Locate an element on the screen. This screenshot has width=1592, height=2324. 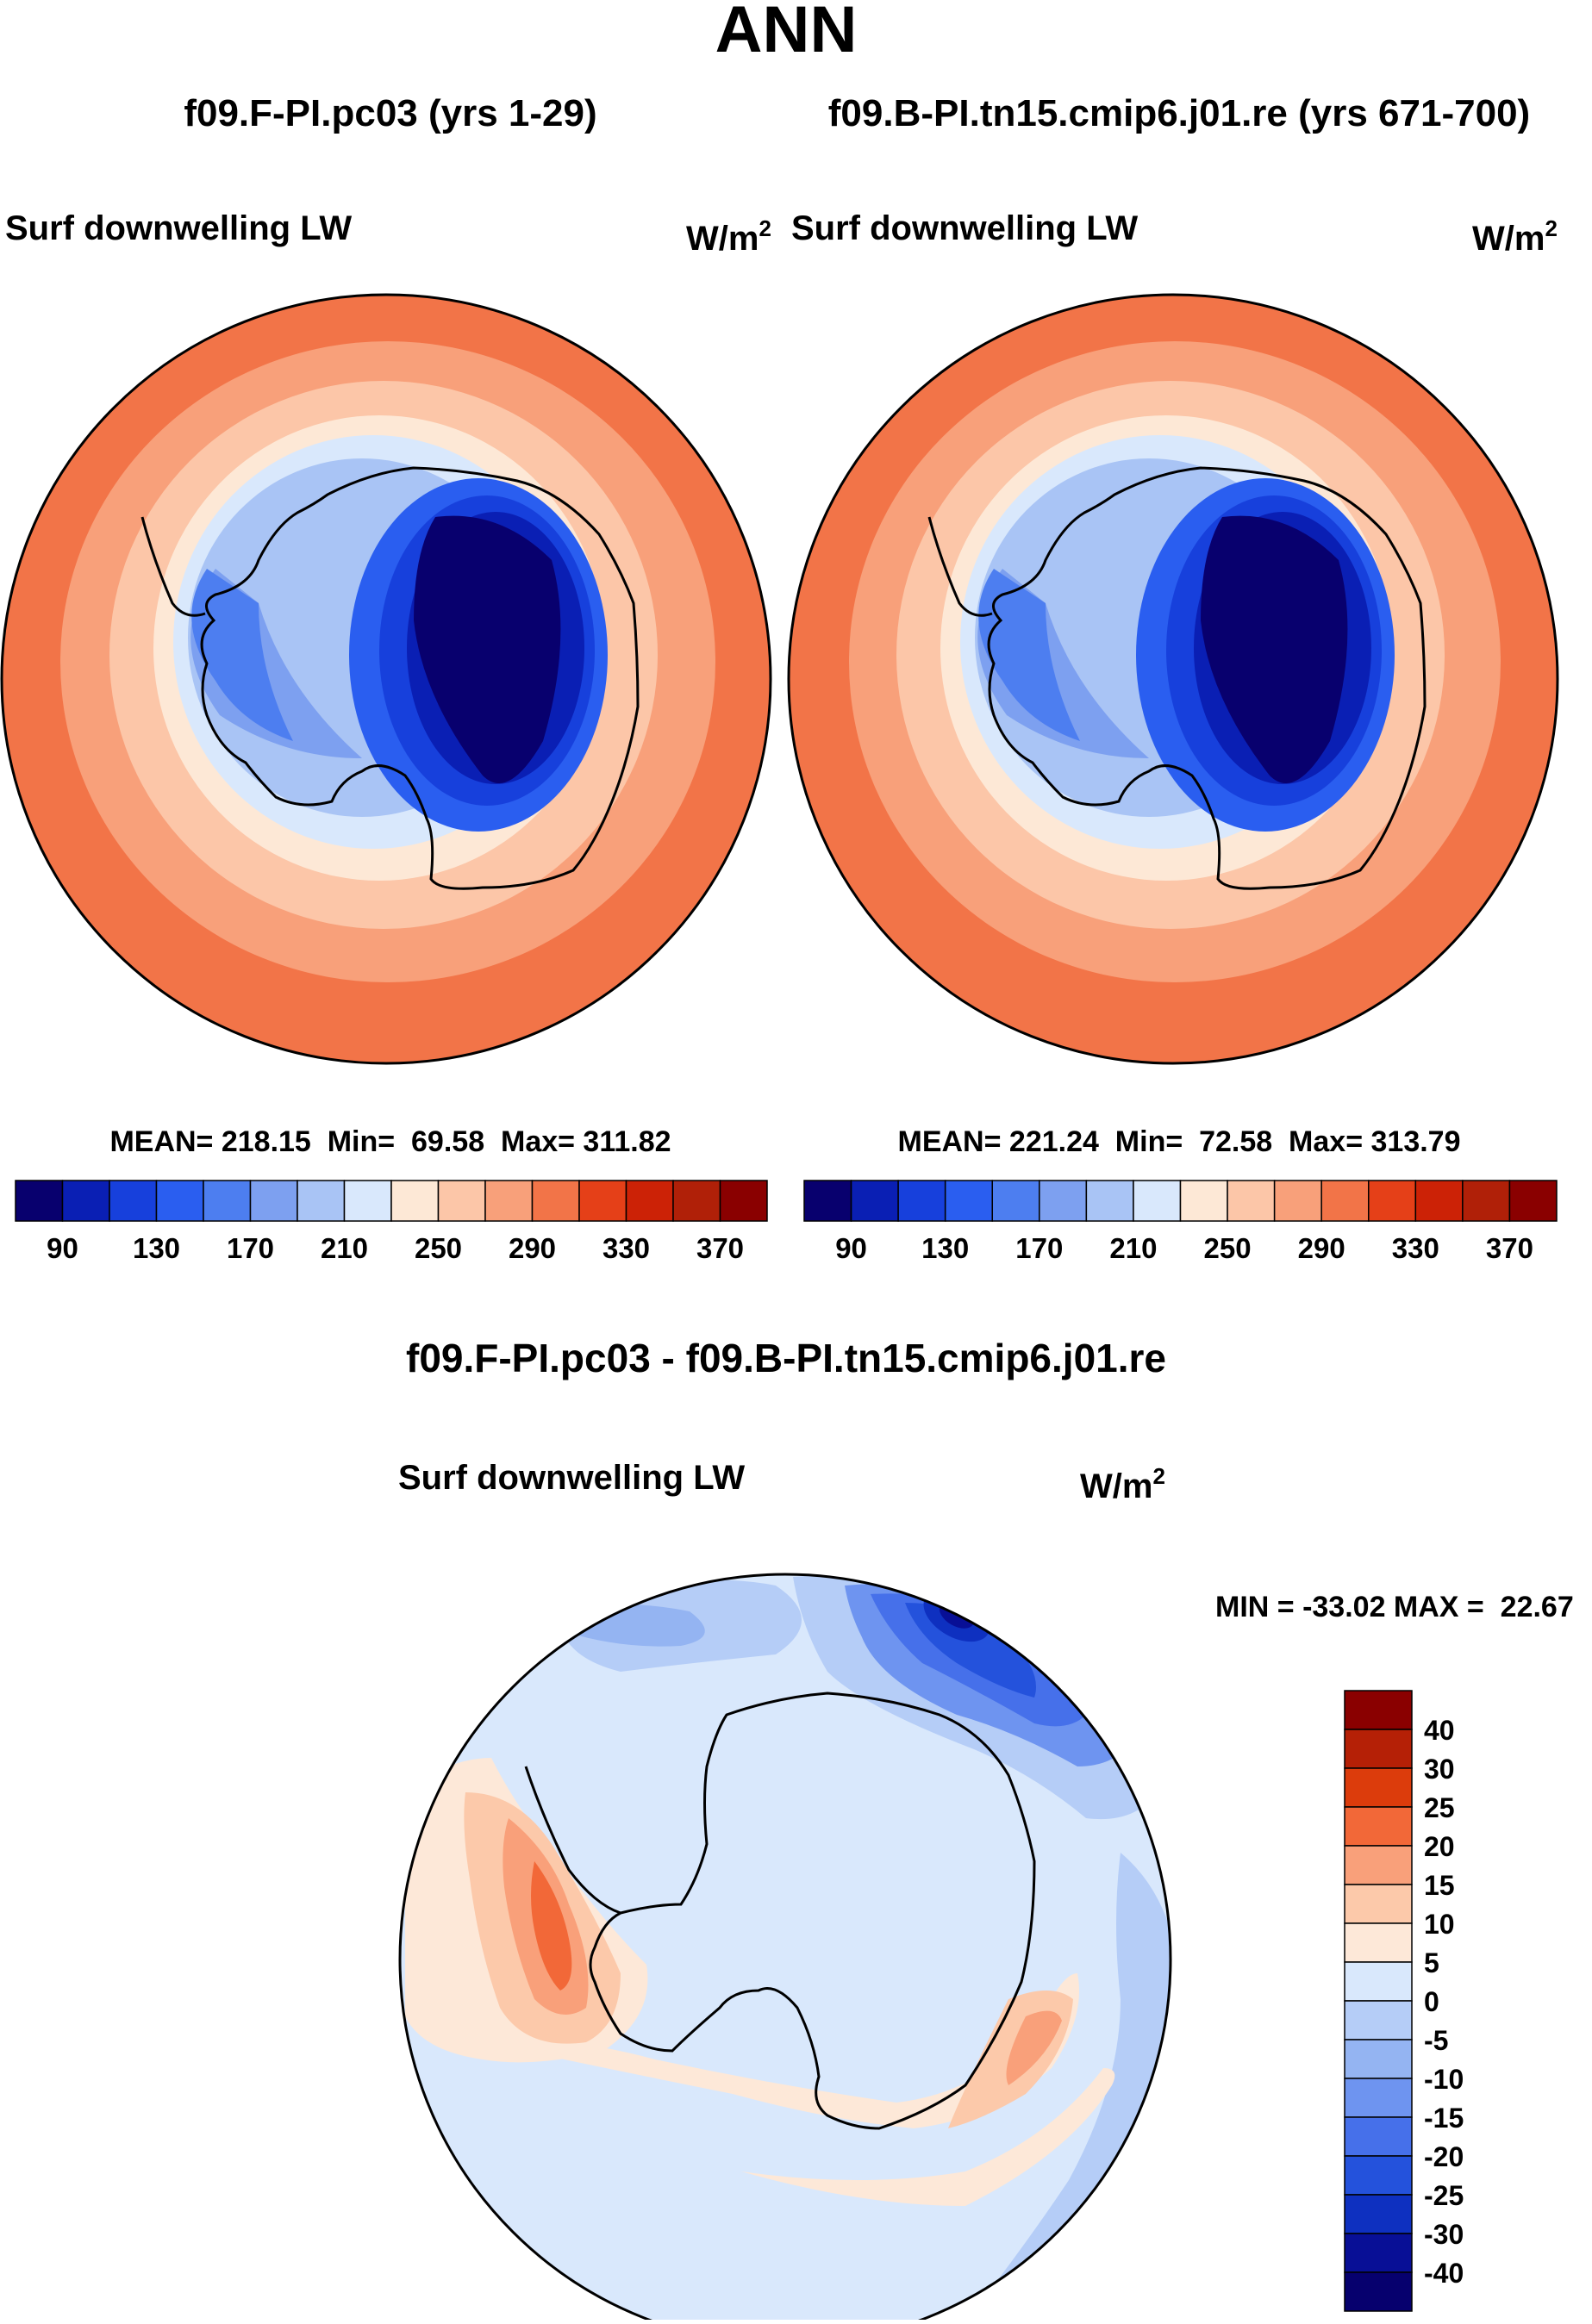
map-neg-band is located at coordinates (1059, 2088).